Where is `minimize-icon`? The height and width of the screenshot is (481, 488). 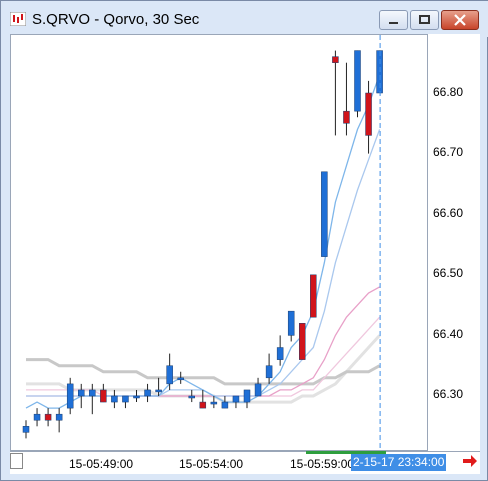 minimize-icon is located at coordinates (393, 23).